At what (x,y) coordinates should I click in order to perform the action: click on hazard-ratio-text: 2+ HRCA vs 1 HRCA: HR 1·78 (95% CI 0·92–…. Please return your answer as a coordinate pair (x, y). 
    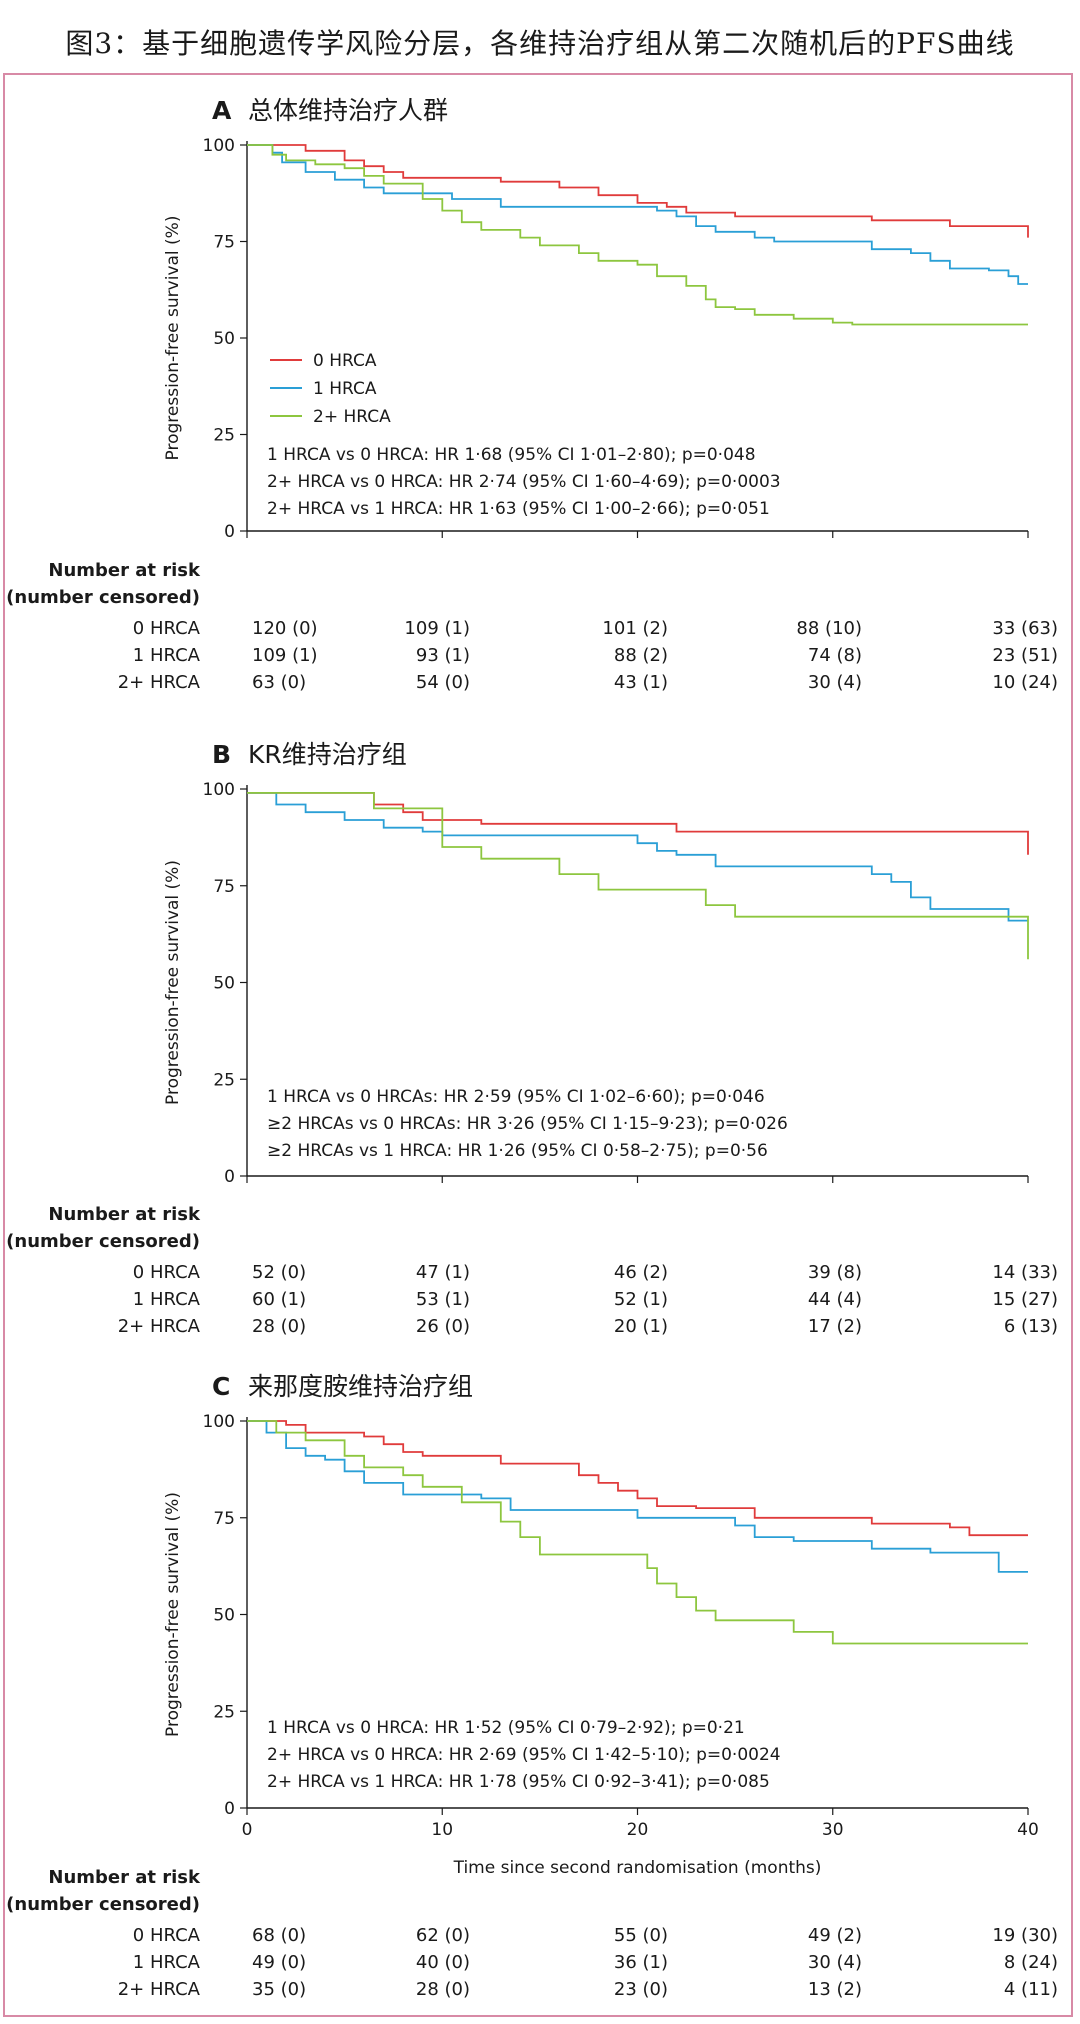
    Looking at the image, I should click on (518, 1782).